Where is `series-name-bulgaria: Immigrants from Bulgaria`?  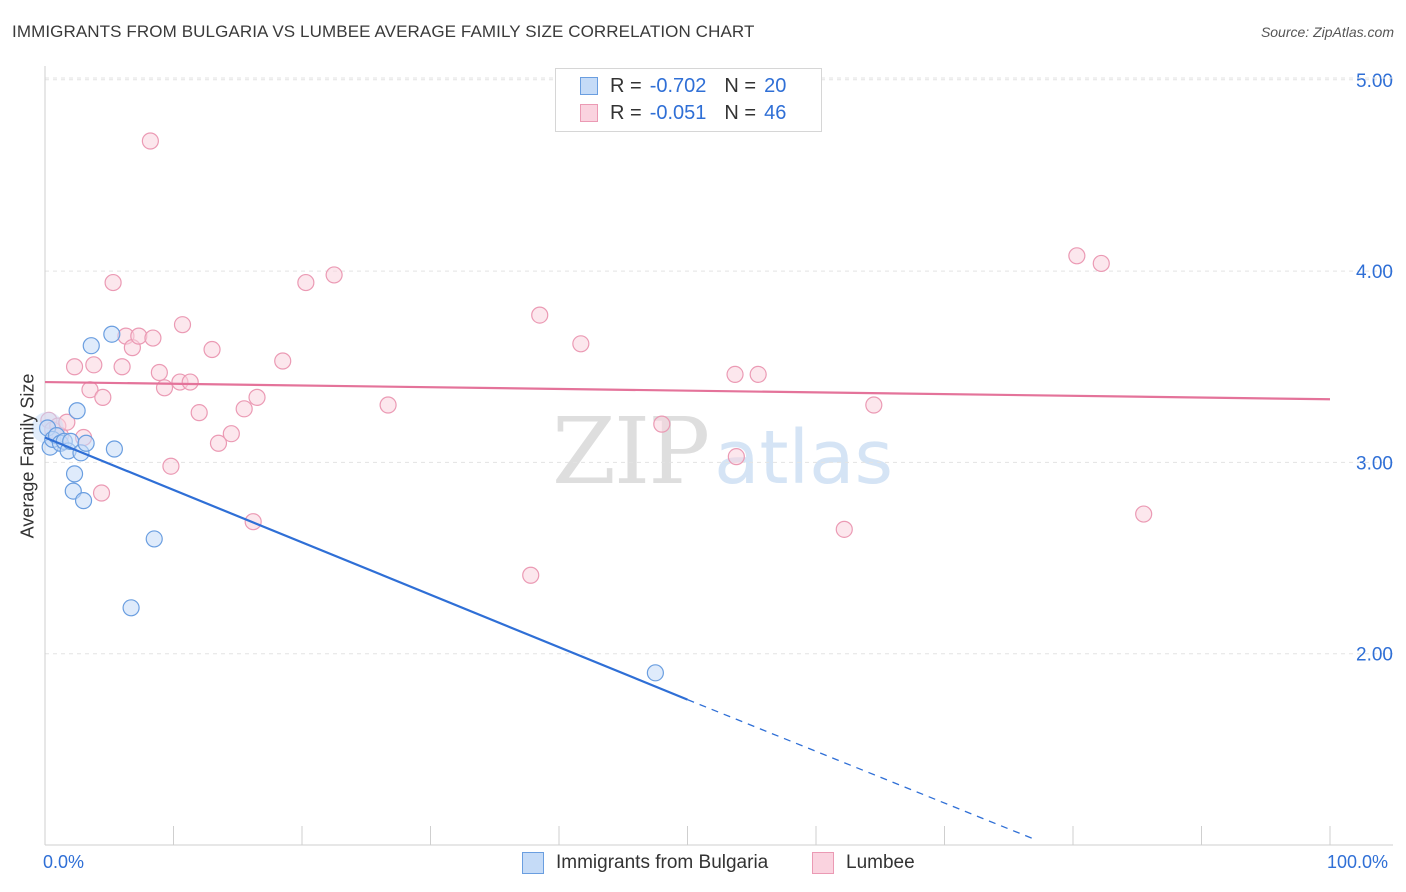
series-name-bulgaria: Immigrants from Bulgaria is located at coordinates (662, 862).